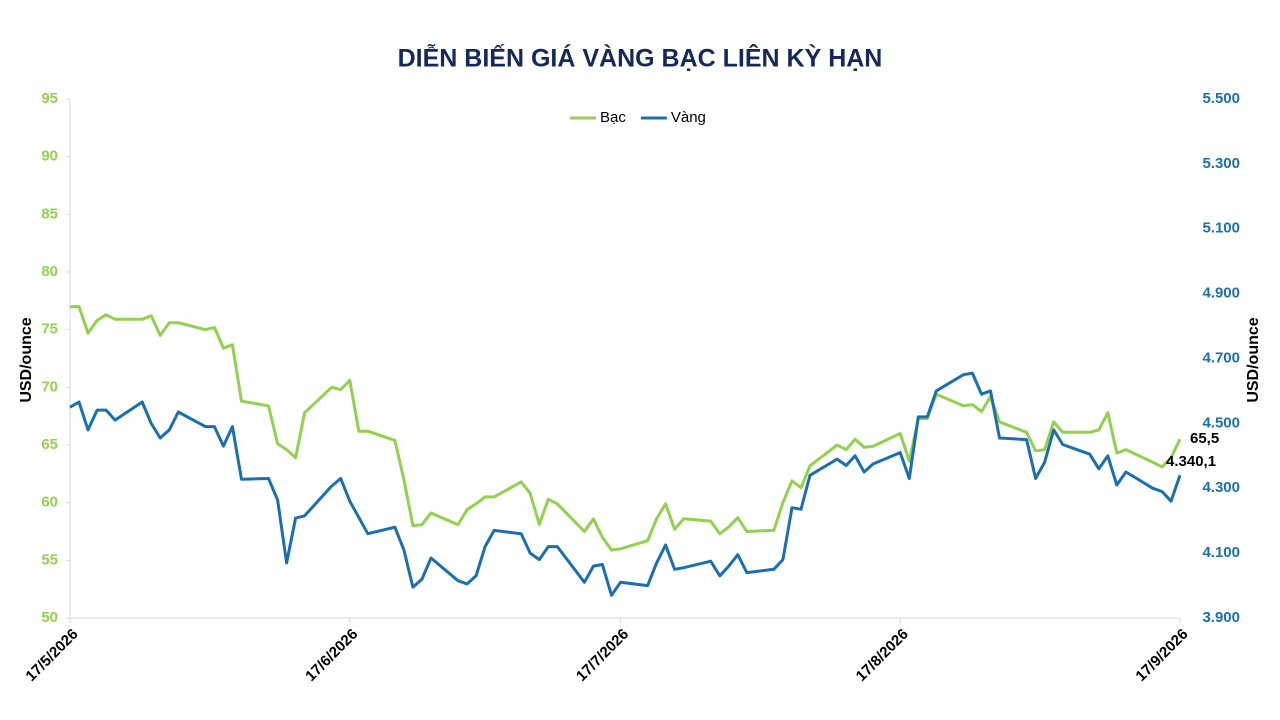  What do you see at coordinates (1221, 98) in the screenshot?
I see `y2-tick-label: 5.500` at bounding box center [1221, 98].